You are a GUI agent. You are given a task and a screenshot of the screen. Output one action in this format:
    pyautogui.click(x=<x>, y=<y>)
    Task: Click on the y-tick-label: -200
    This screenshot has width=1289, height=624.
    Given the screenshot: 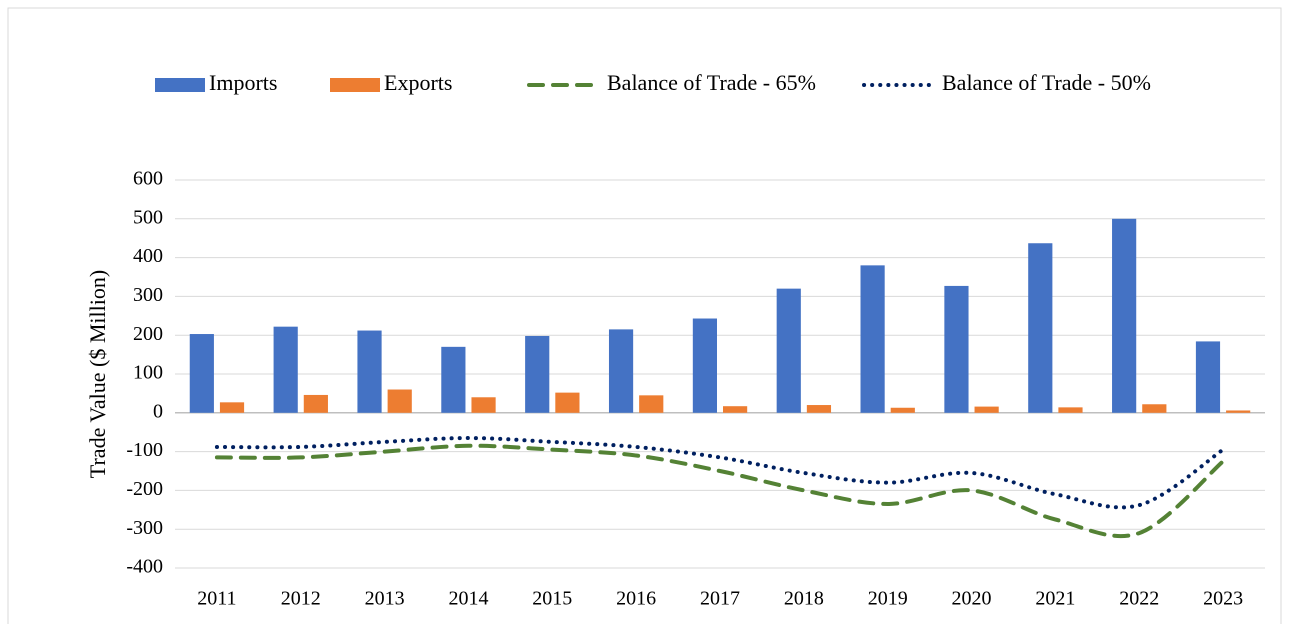 What is the action you would take?
    pyautogui.click(x=144, y=489)
    